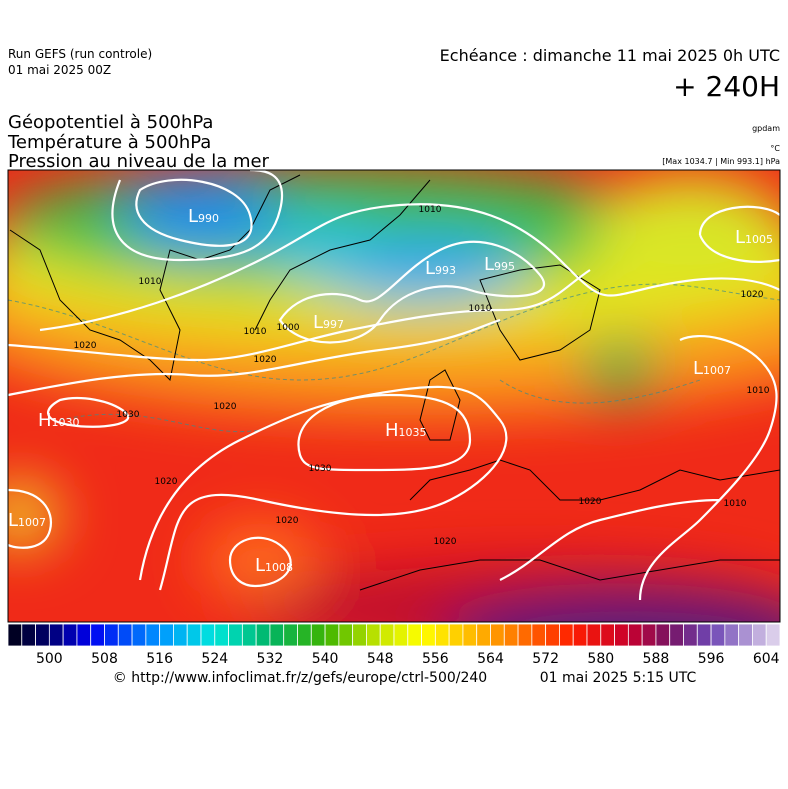 The height and width of the screenshot is (789, 788). What do you see at coordinates (59, 70) in the screenshot?
I see `run-date: 01 mai 2025 00Z` at bounding box center [59, 70].